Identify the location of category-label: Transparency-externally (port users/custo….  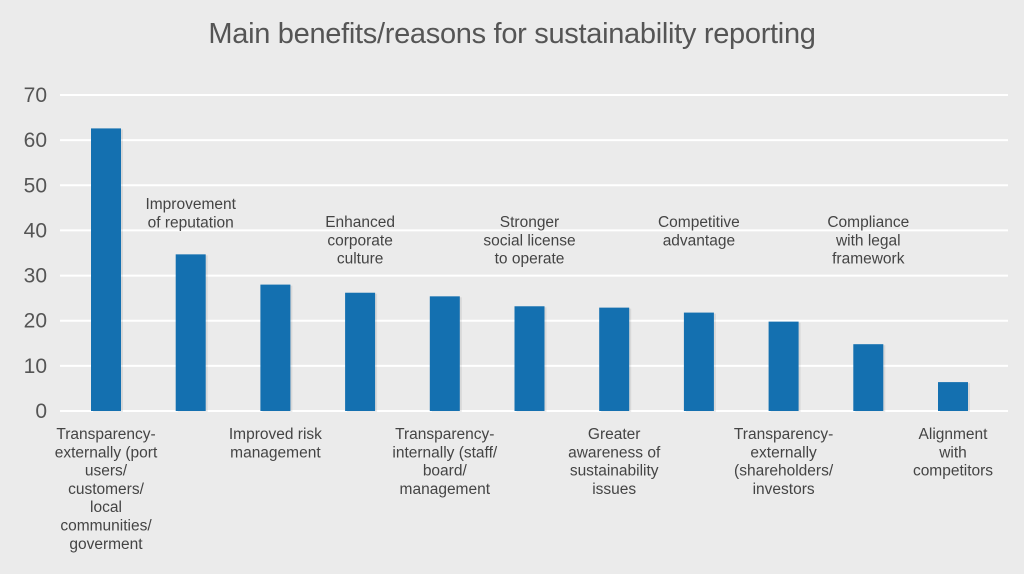
(106, 489).